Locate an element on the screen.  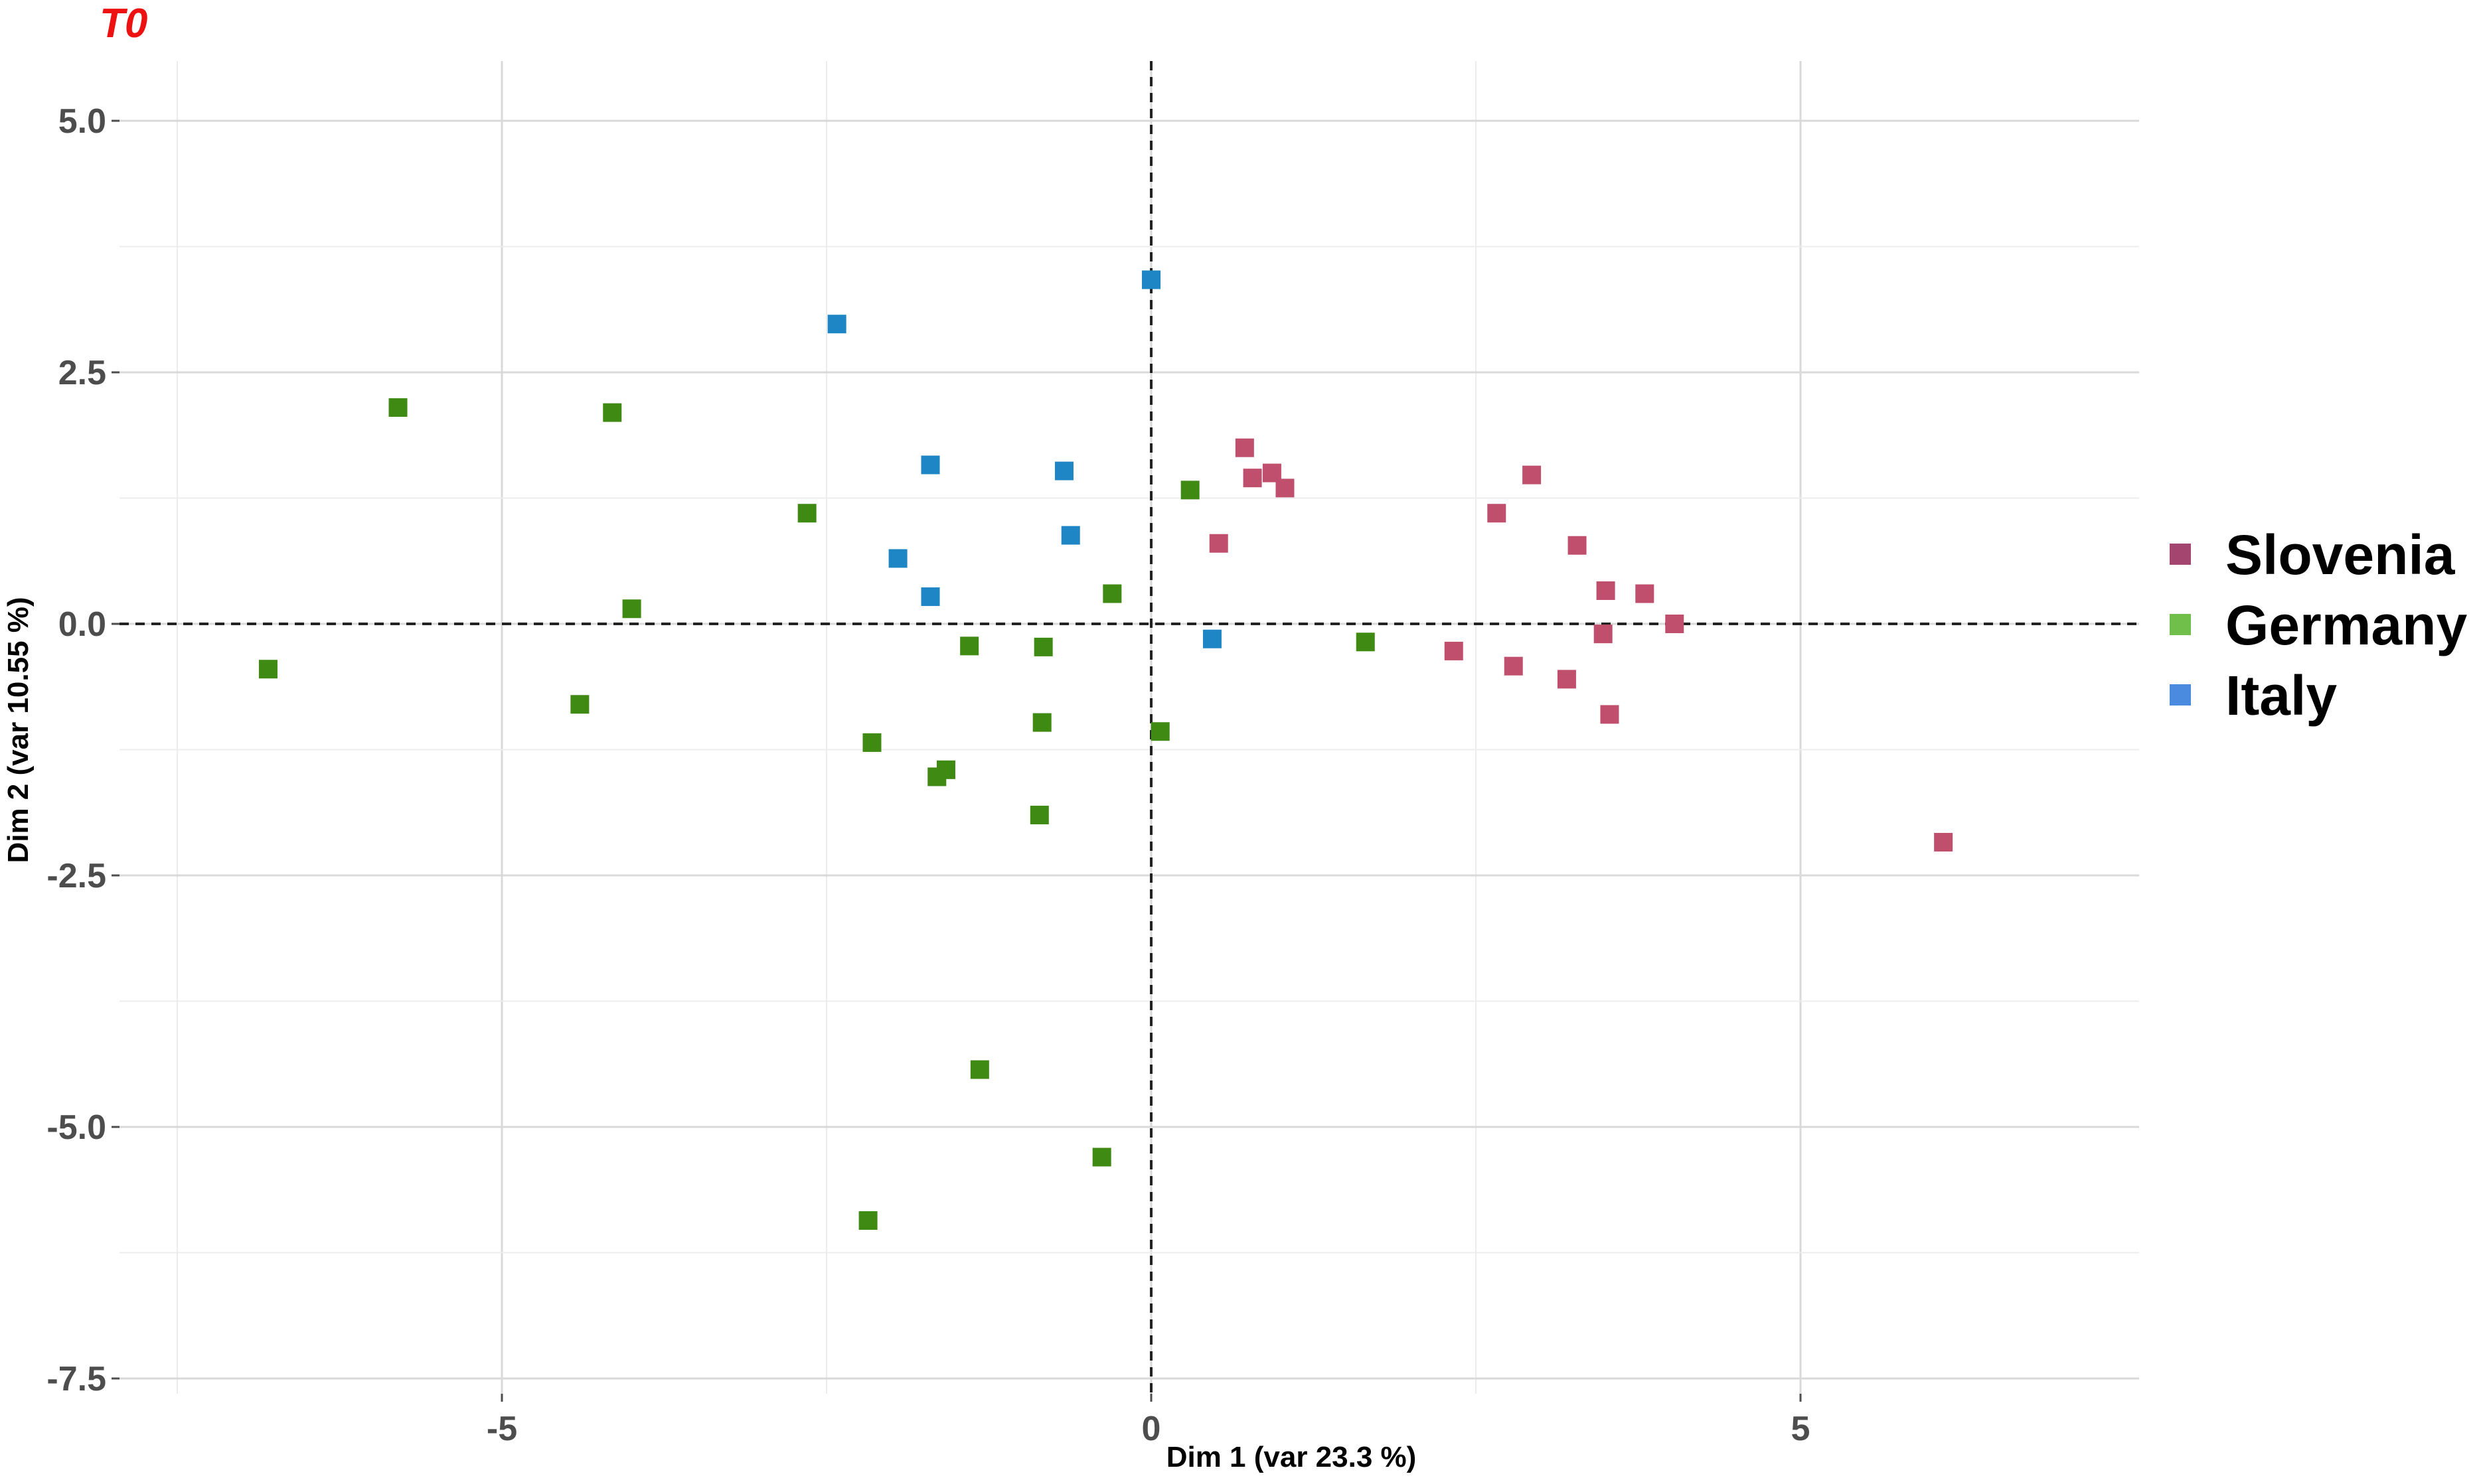
x-tick-label: 5 is located at coordinates (1801, 1429).